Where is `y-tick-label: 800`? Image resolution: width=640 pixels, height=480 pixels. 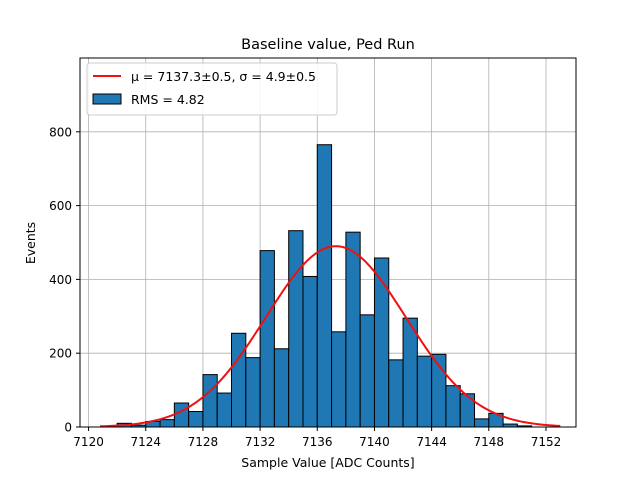
y-tick-label: 800 is located at coordinates (60, 132).